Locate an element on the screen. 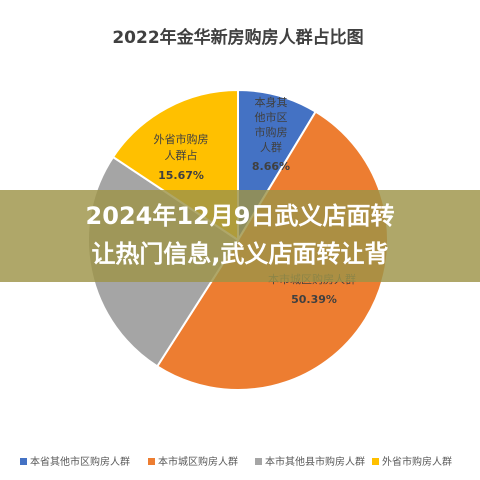 The height and width of the screenshot is (480, 480). value-label: 8.66% is located at coordinates (271, 166).